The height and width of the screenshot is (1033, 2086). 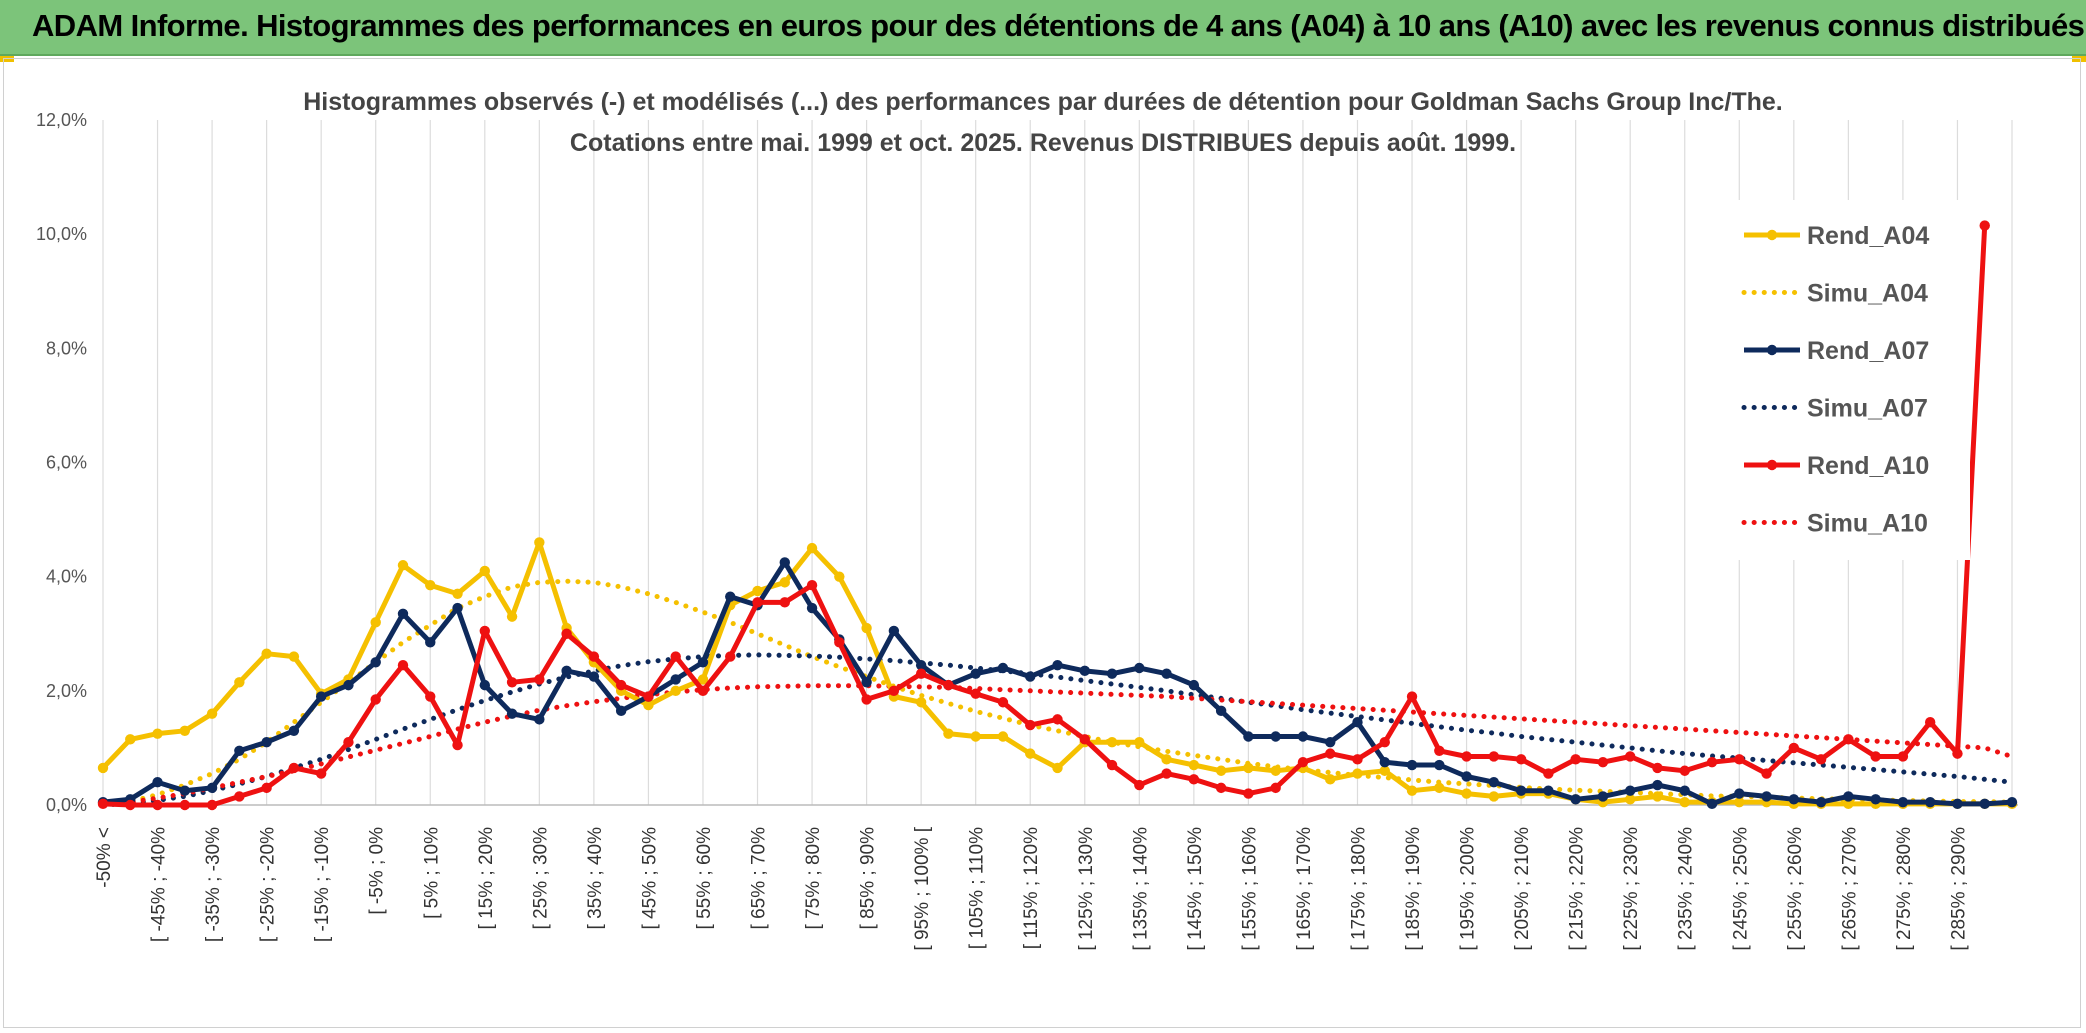 I want to click on legend-label: Simu_A10, so click(x=1867, y=524).